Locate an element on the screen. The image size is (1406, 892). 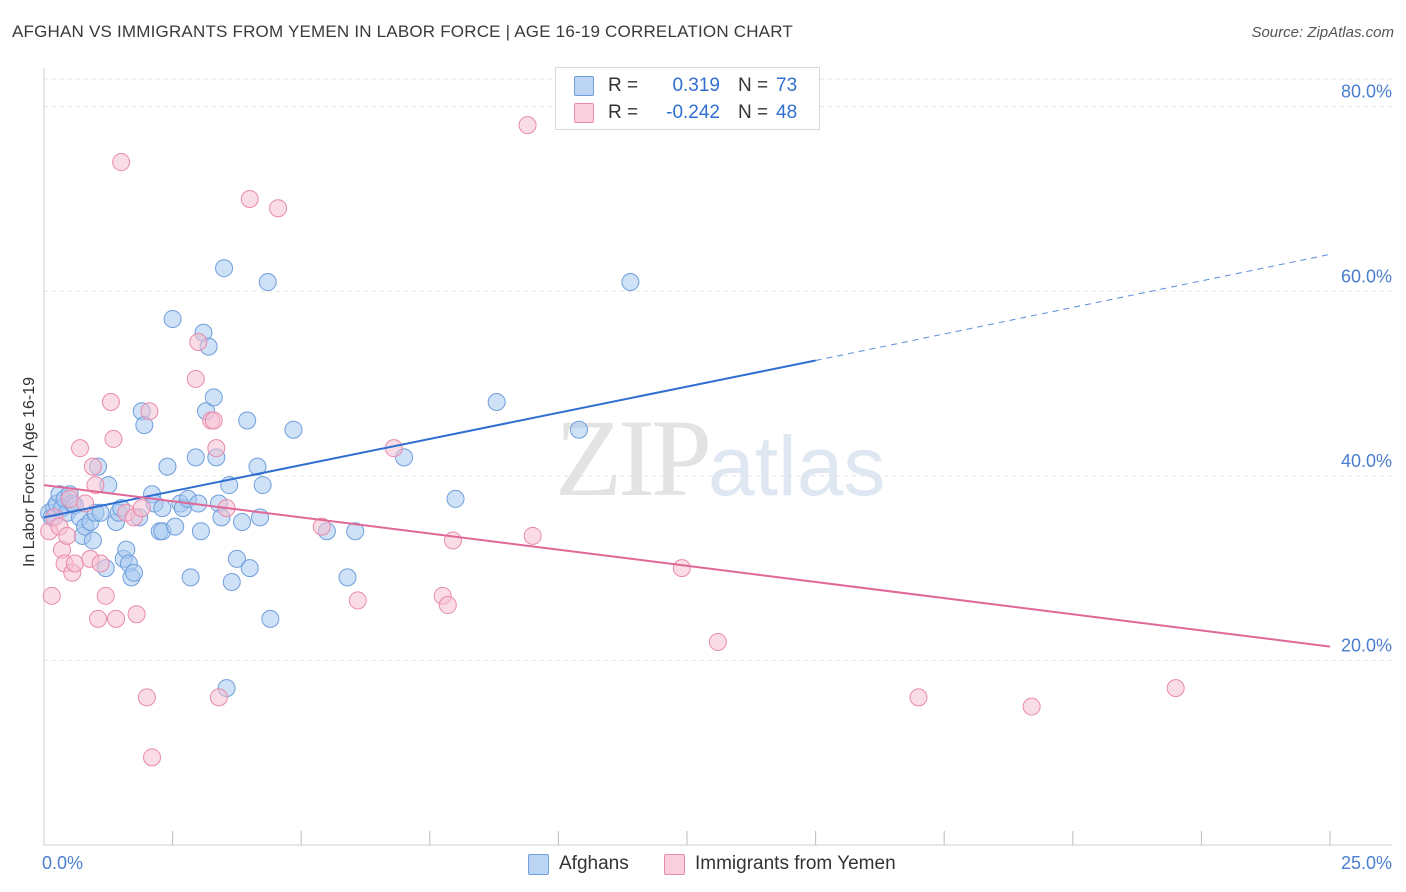
legend-row-afghans: R = 0.319 N = 73 is located at coordinates (685, 86).